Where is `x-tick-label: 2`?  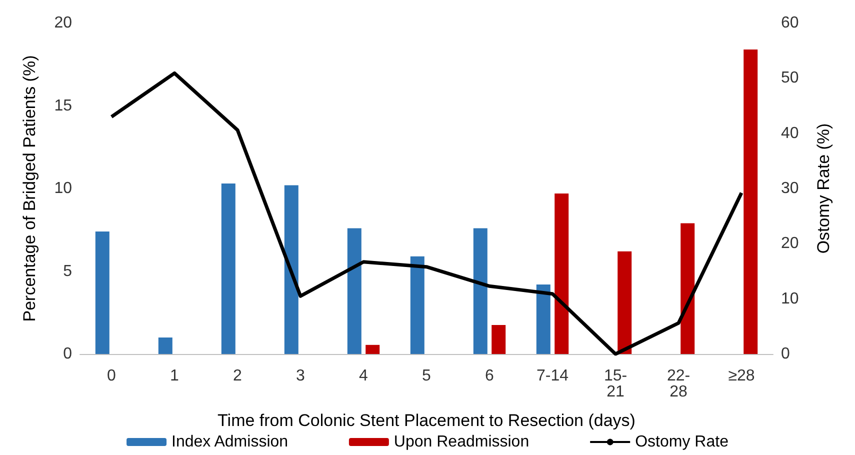 x-tick-label: 2 is located at coordinates (237, 376).